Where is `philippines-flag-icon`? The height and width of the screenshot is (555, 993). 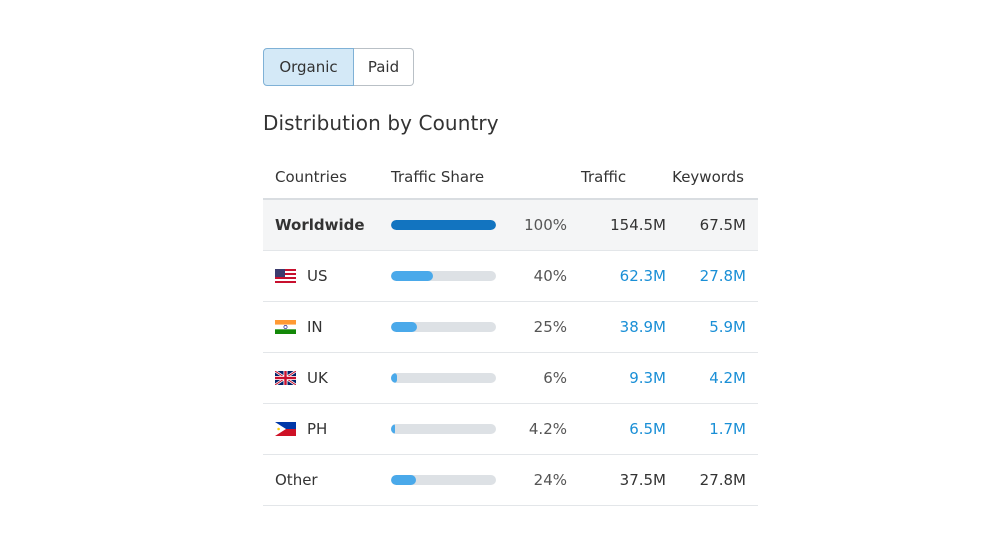
philippines-flag-icon is located at coordinates (285, 429).